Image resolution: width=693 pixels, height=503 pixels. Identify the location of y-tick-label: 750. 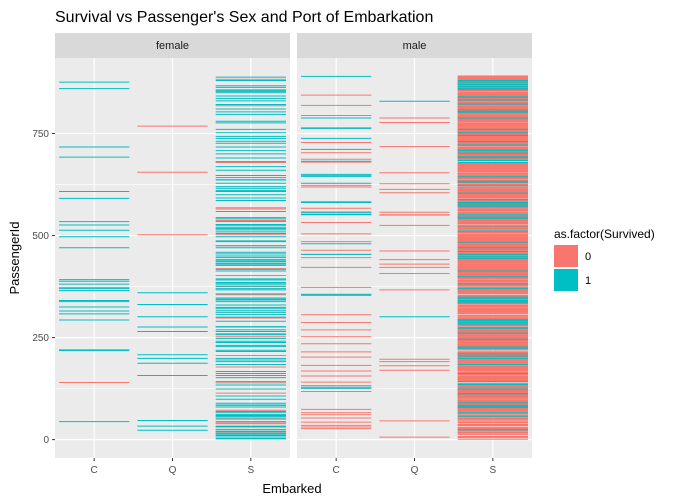
(40, 134).